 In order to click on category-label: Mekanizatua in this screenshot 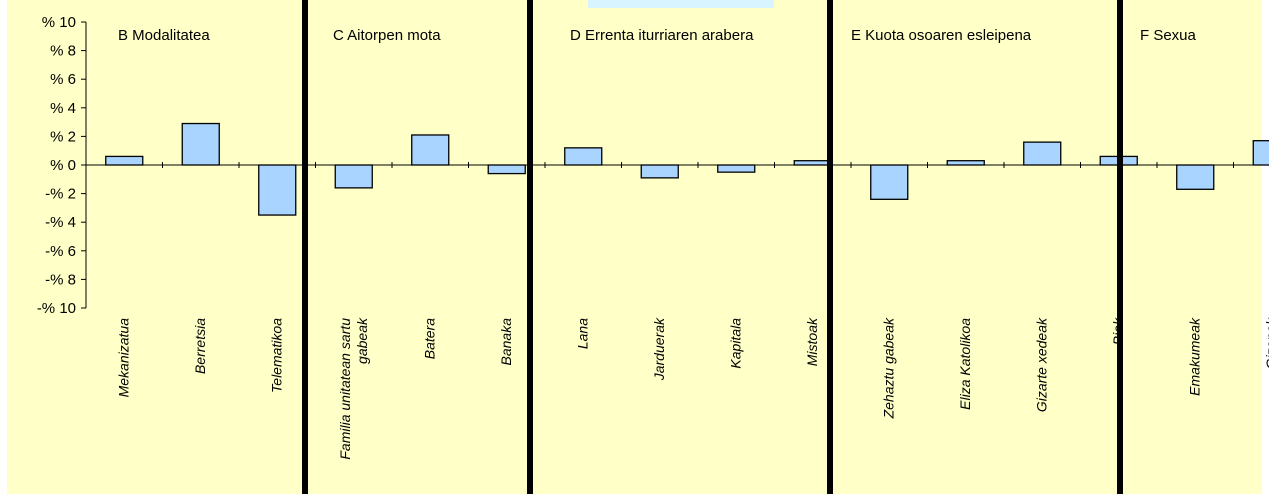, I will do `click(123, 358)`.